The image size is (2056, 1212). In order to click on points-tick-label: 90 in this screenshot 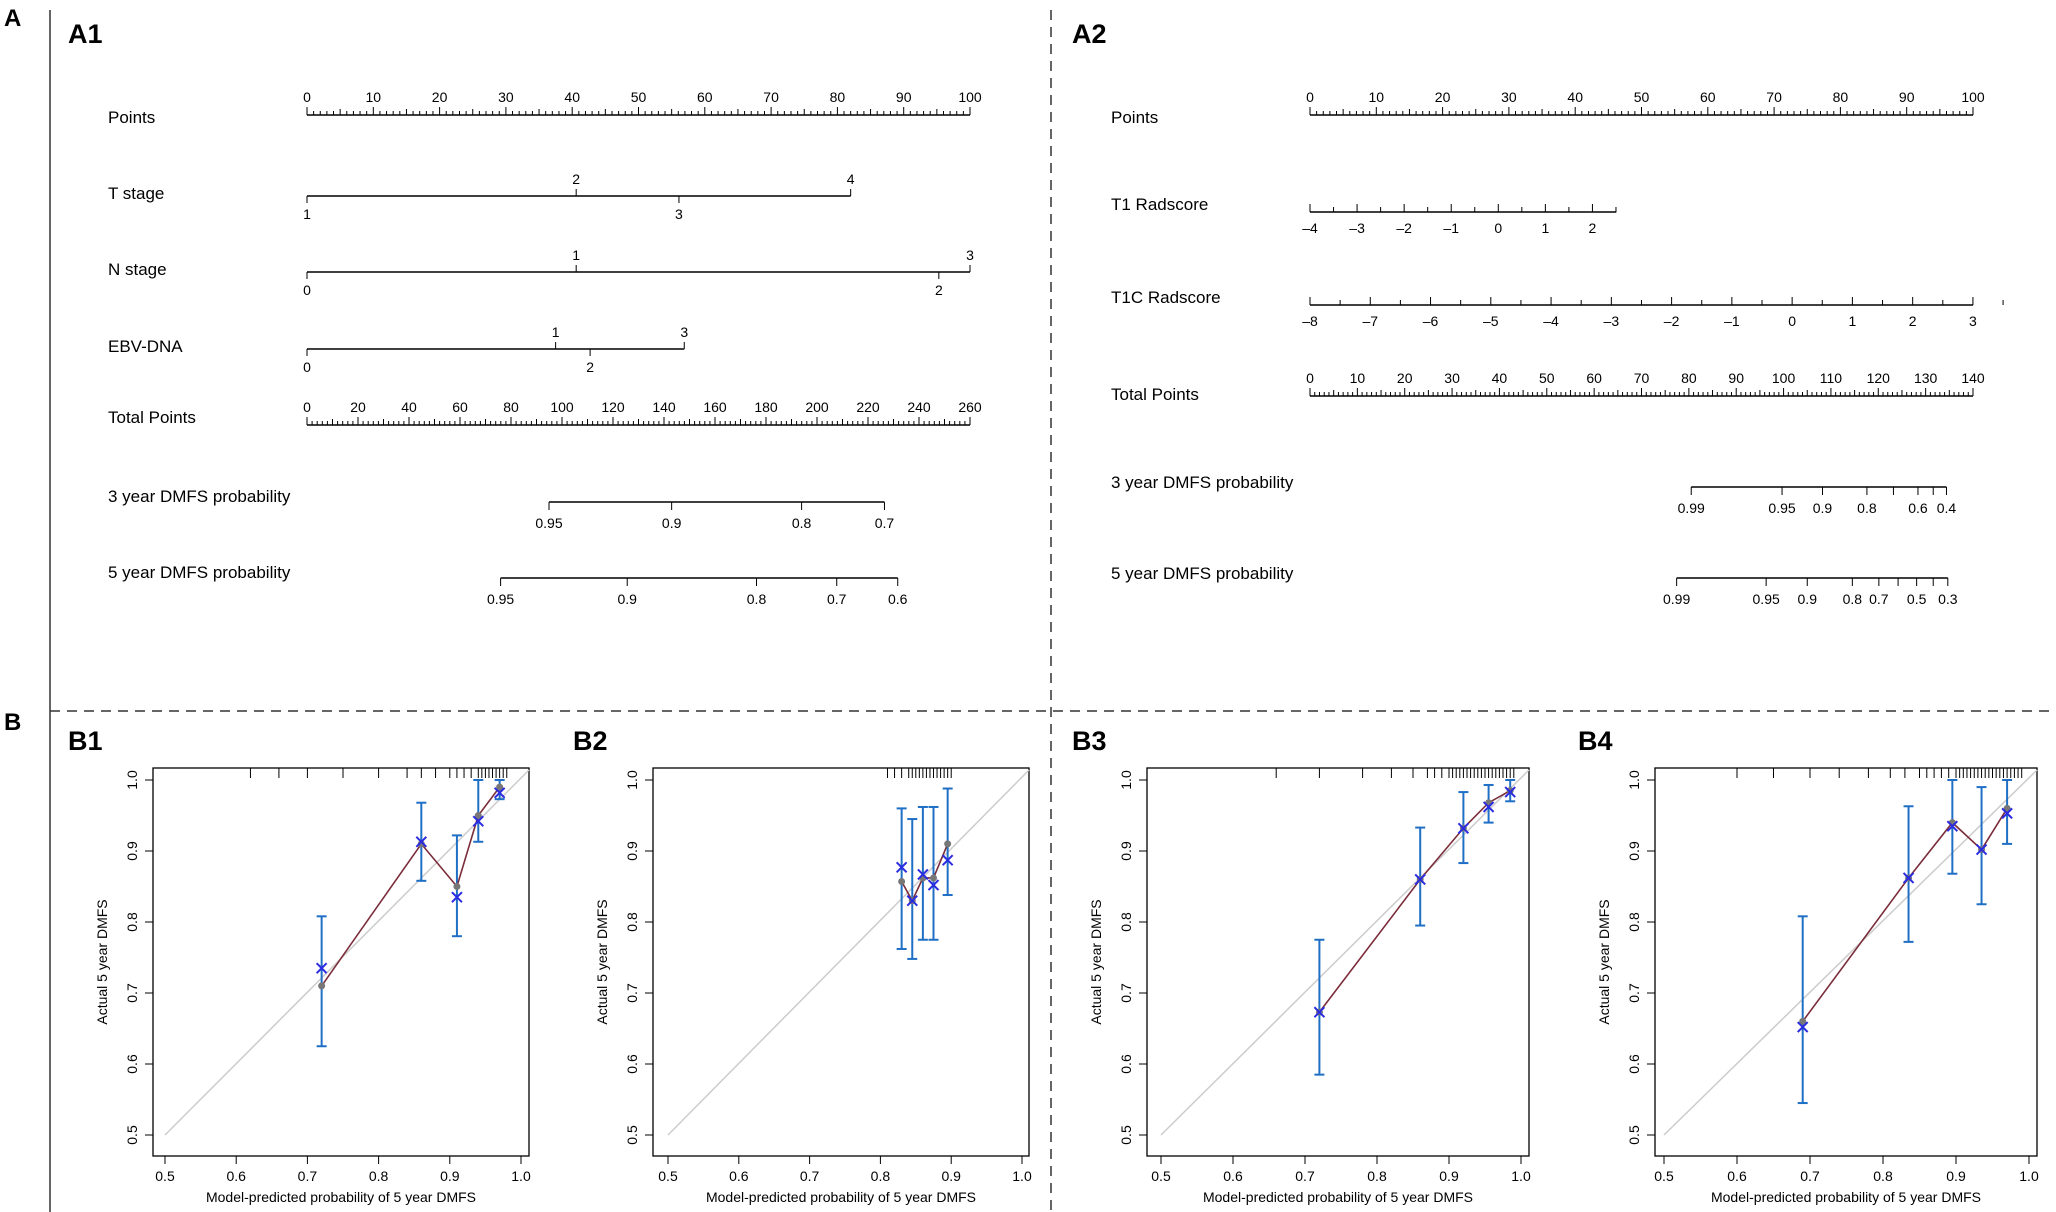, I will do `click(904, 97)`.